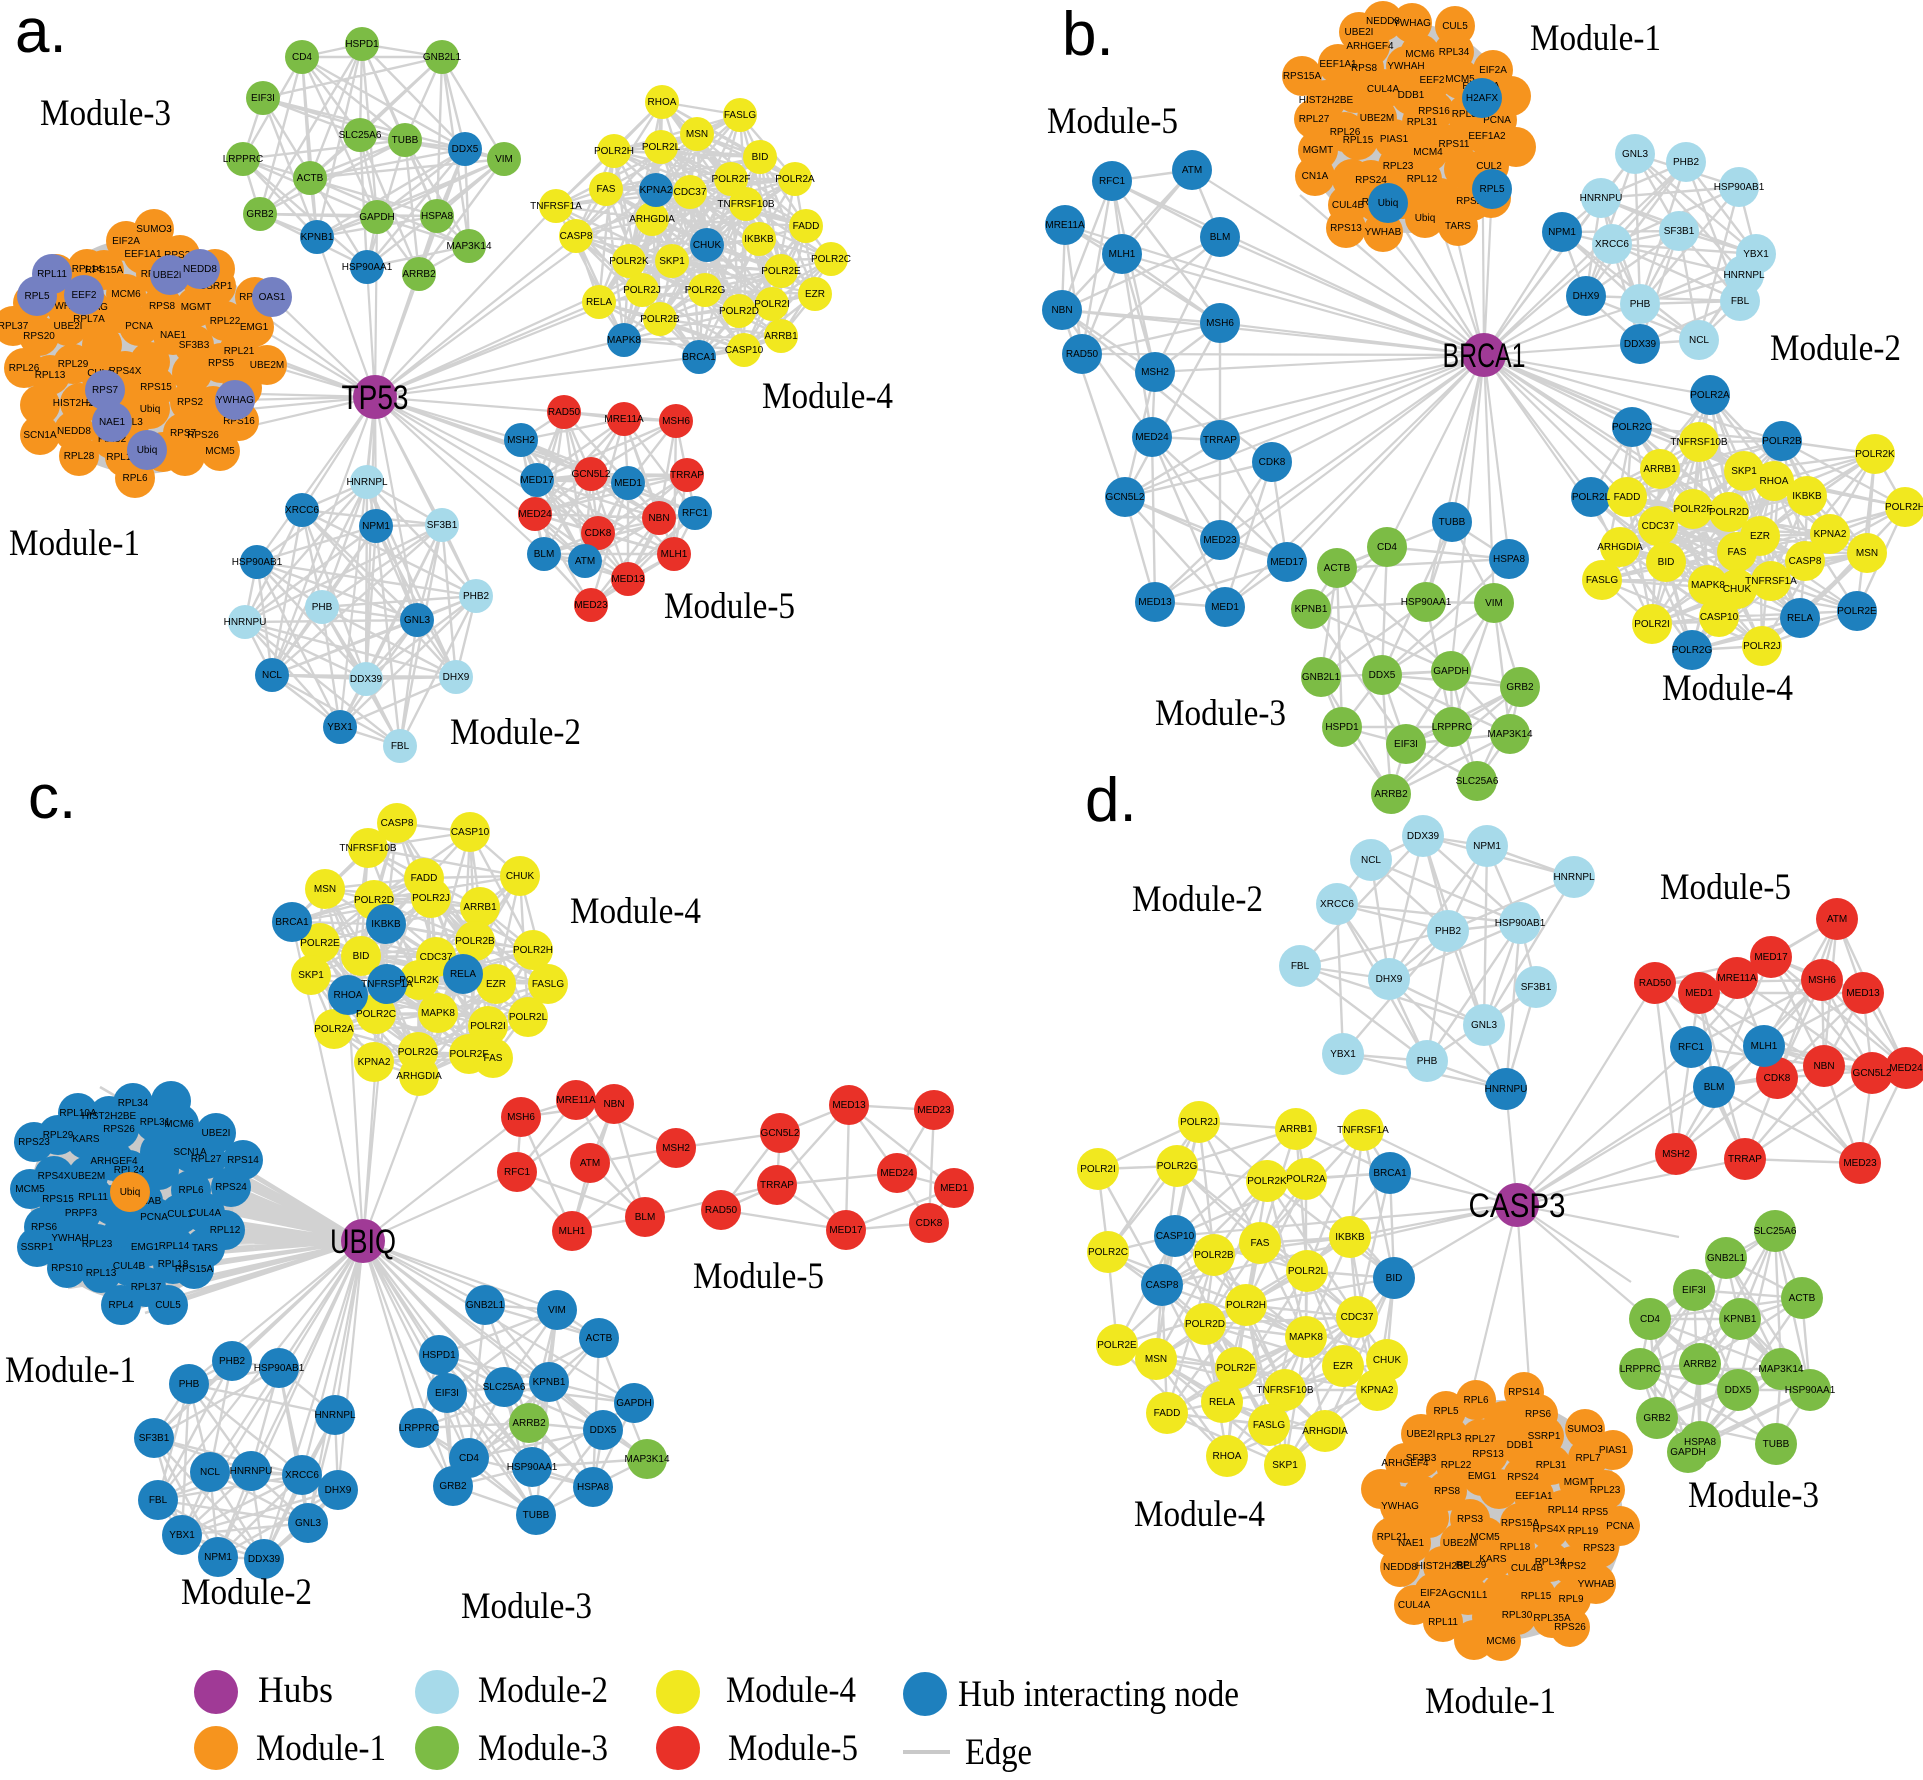 The width and height of the screenshot is (1923, 1780). What do you see at coordinates (1111, 800) in the screenshot?
I see `svg-text: d.` at bounding box center [1111, 800].